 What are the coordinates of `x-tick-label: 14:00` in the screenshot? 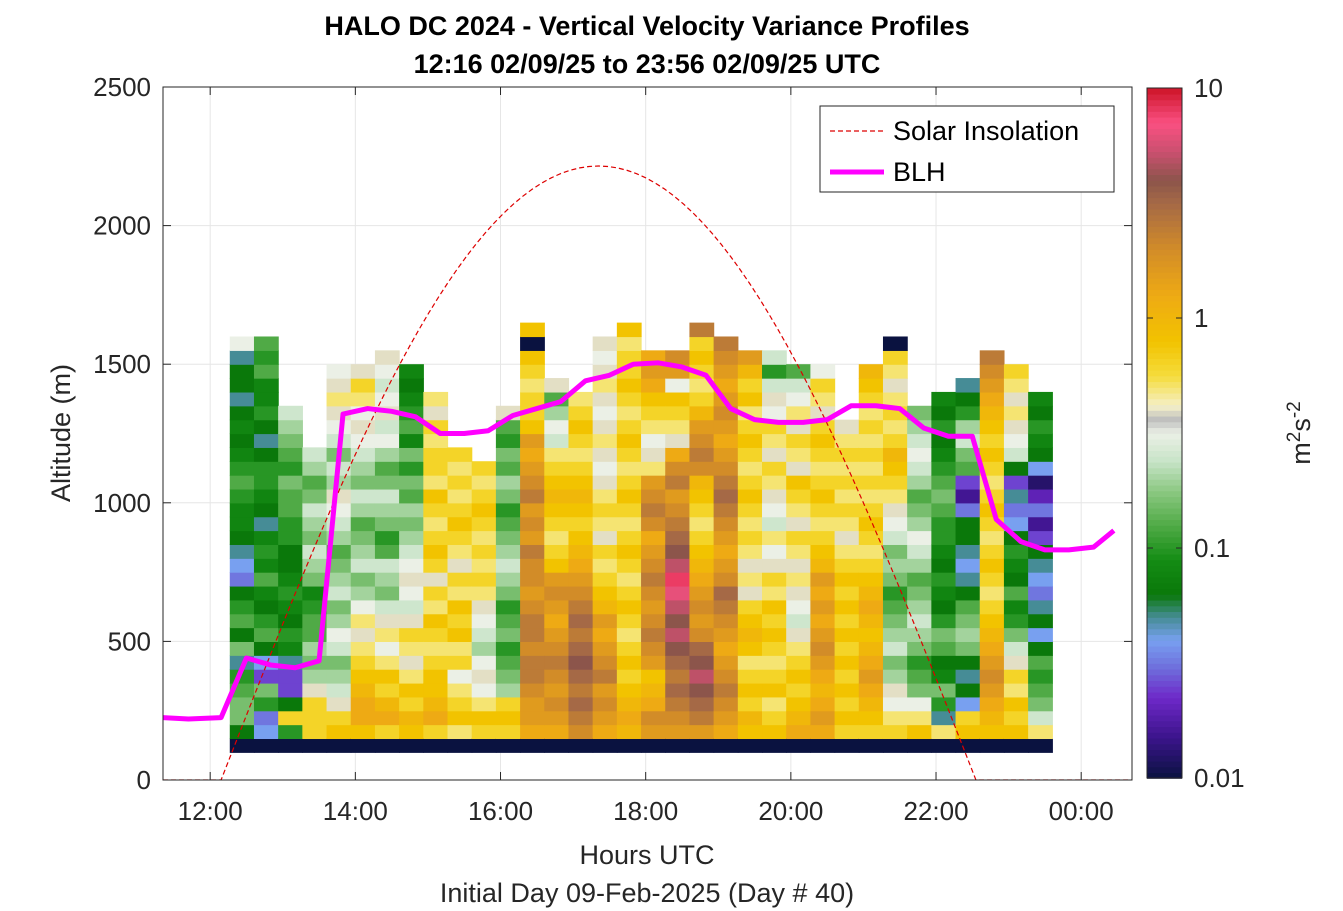 It's located at (355, 811).